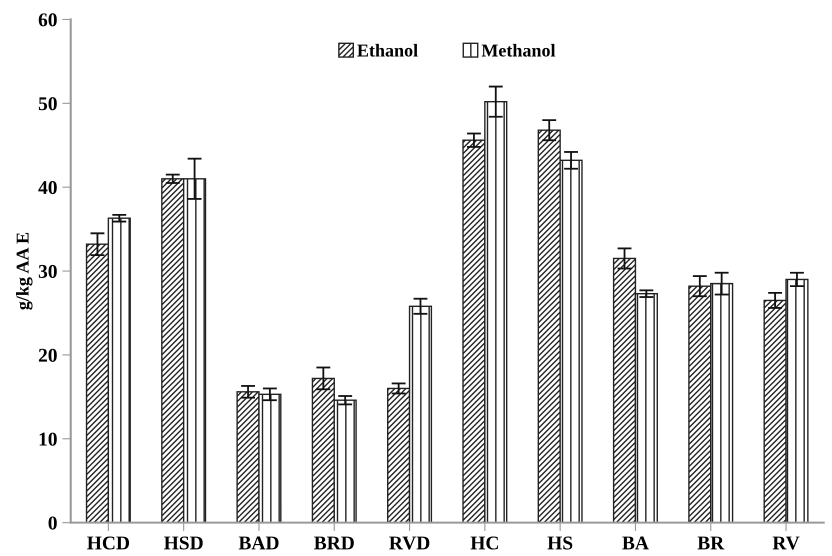 This screenshot has width=832, height=556. I want to click on x-tick-label: RVD, so click(409, 543).